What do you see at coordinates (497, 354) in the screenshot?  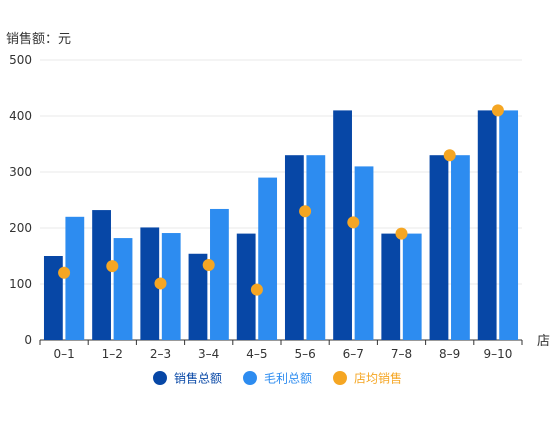 I see `x-tick-label: 9–10` at bounding box center [497, 354].